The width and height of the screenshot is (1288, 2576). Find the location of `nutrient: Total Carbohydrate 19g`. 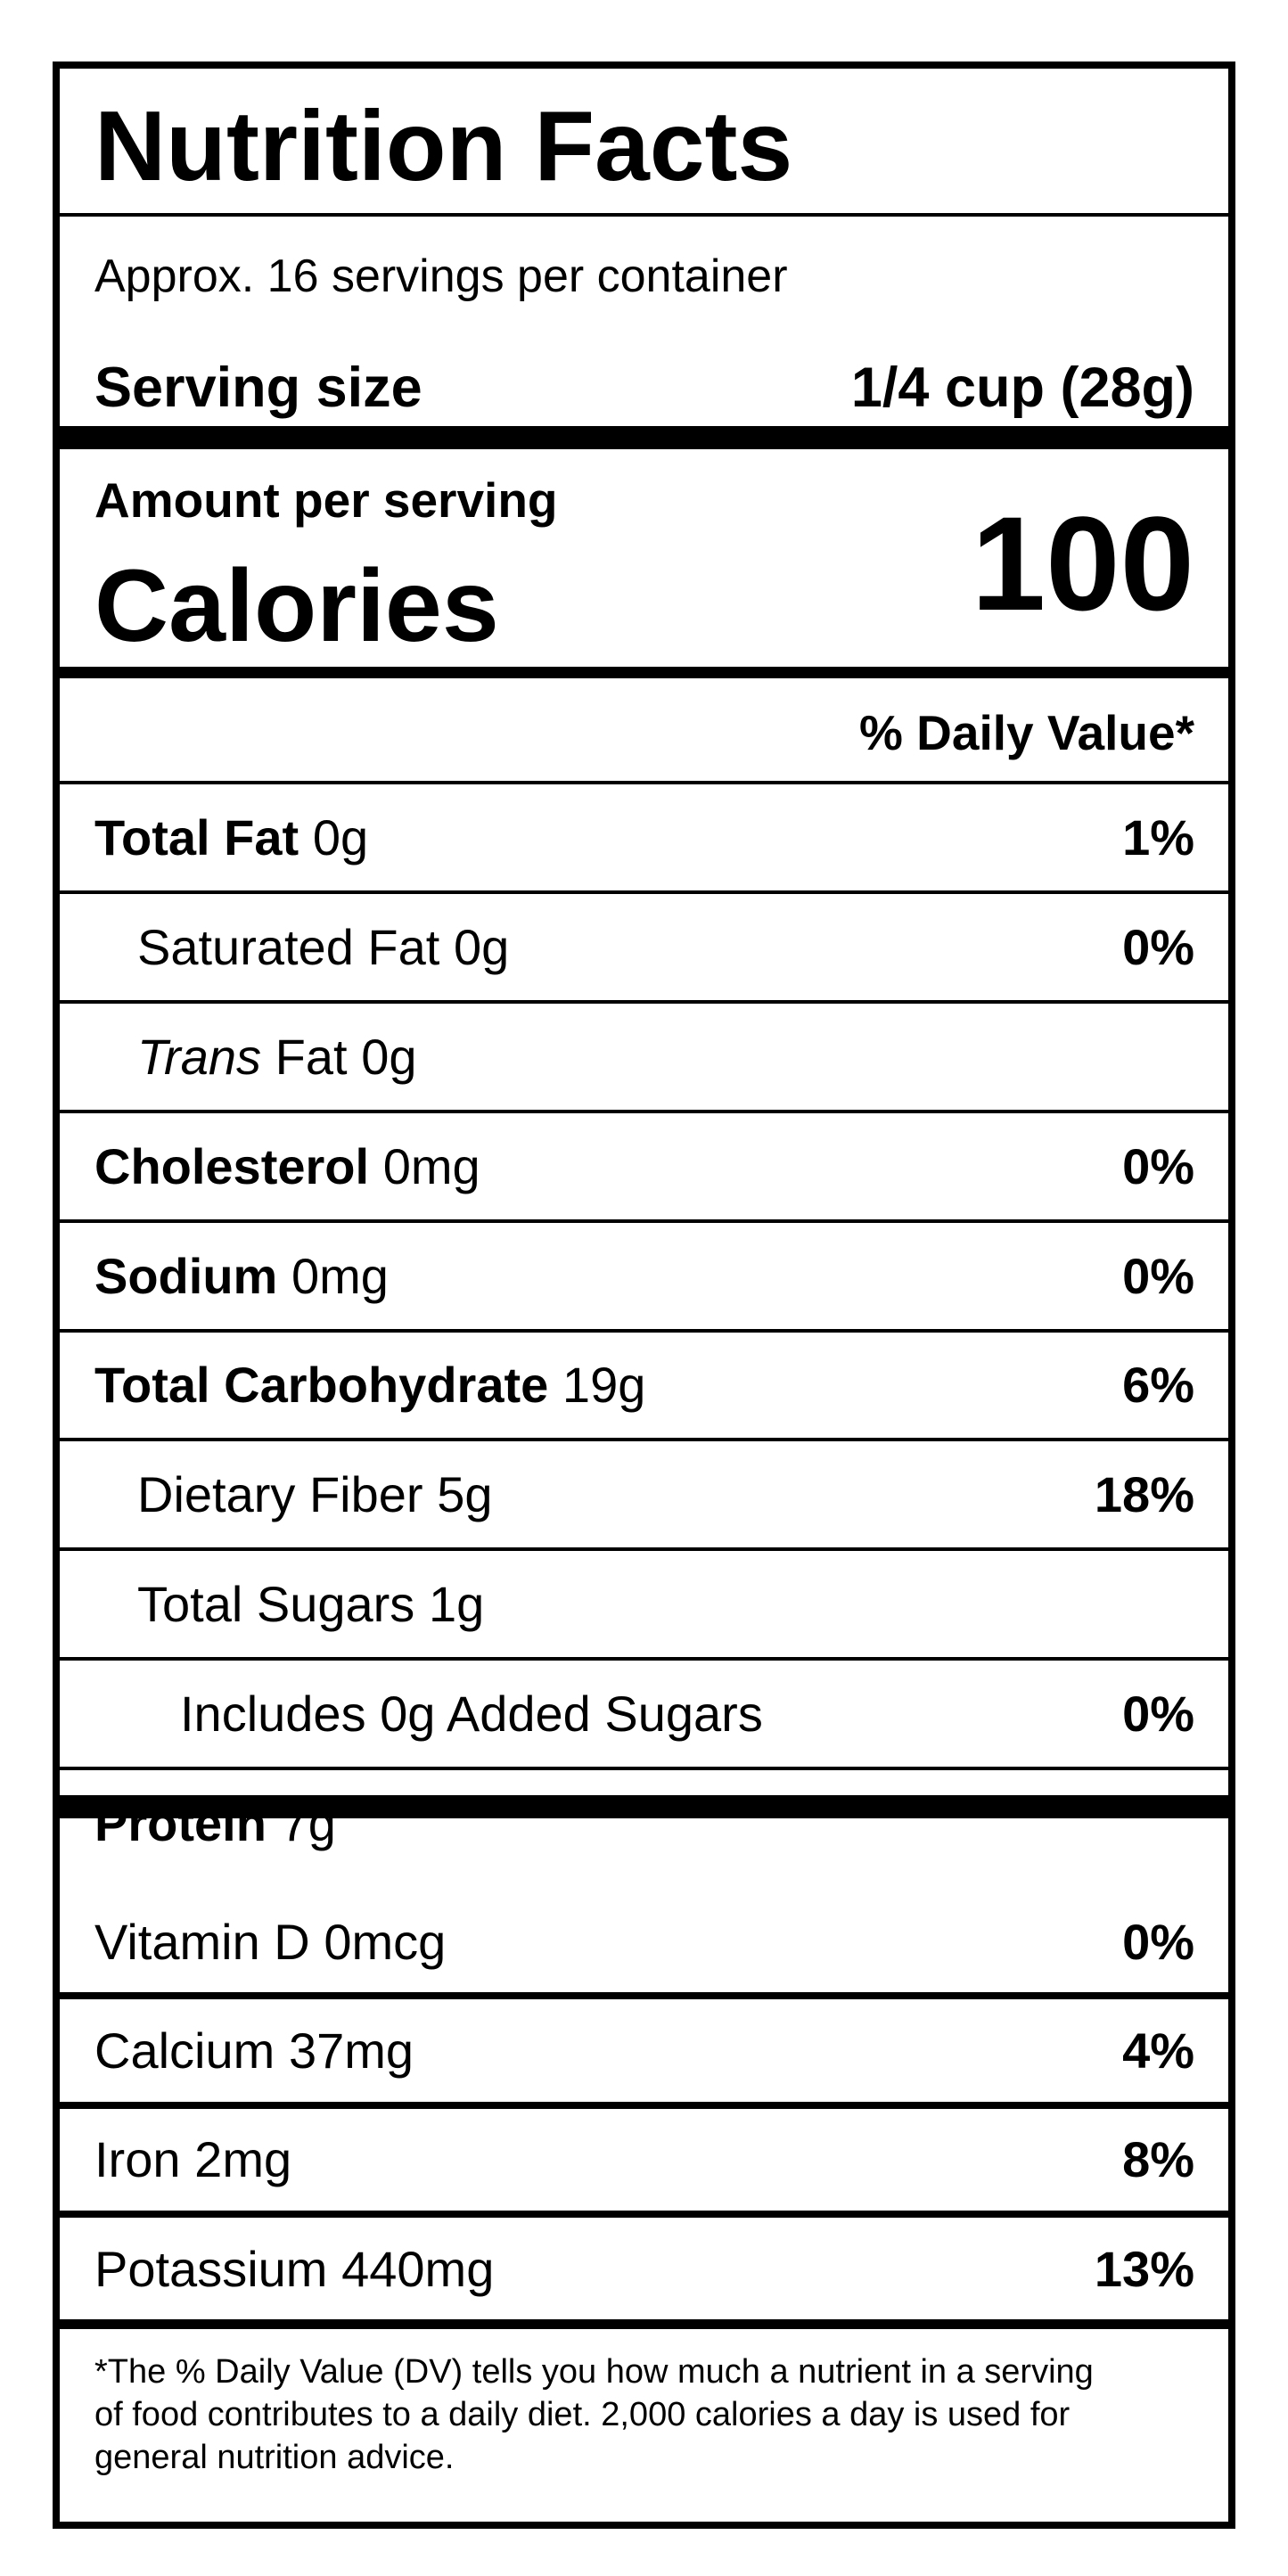

nutrient: Total Carbohydrate 19g is located at coordinates (369, 1385).